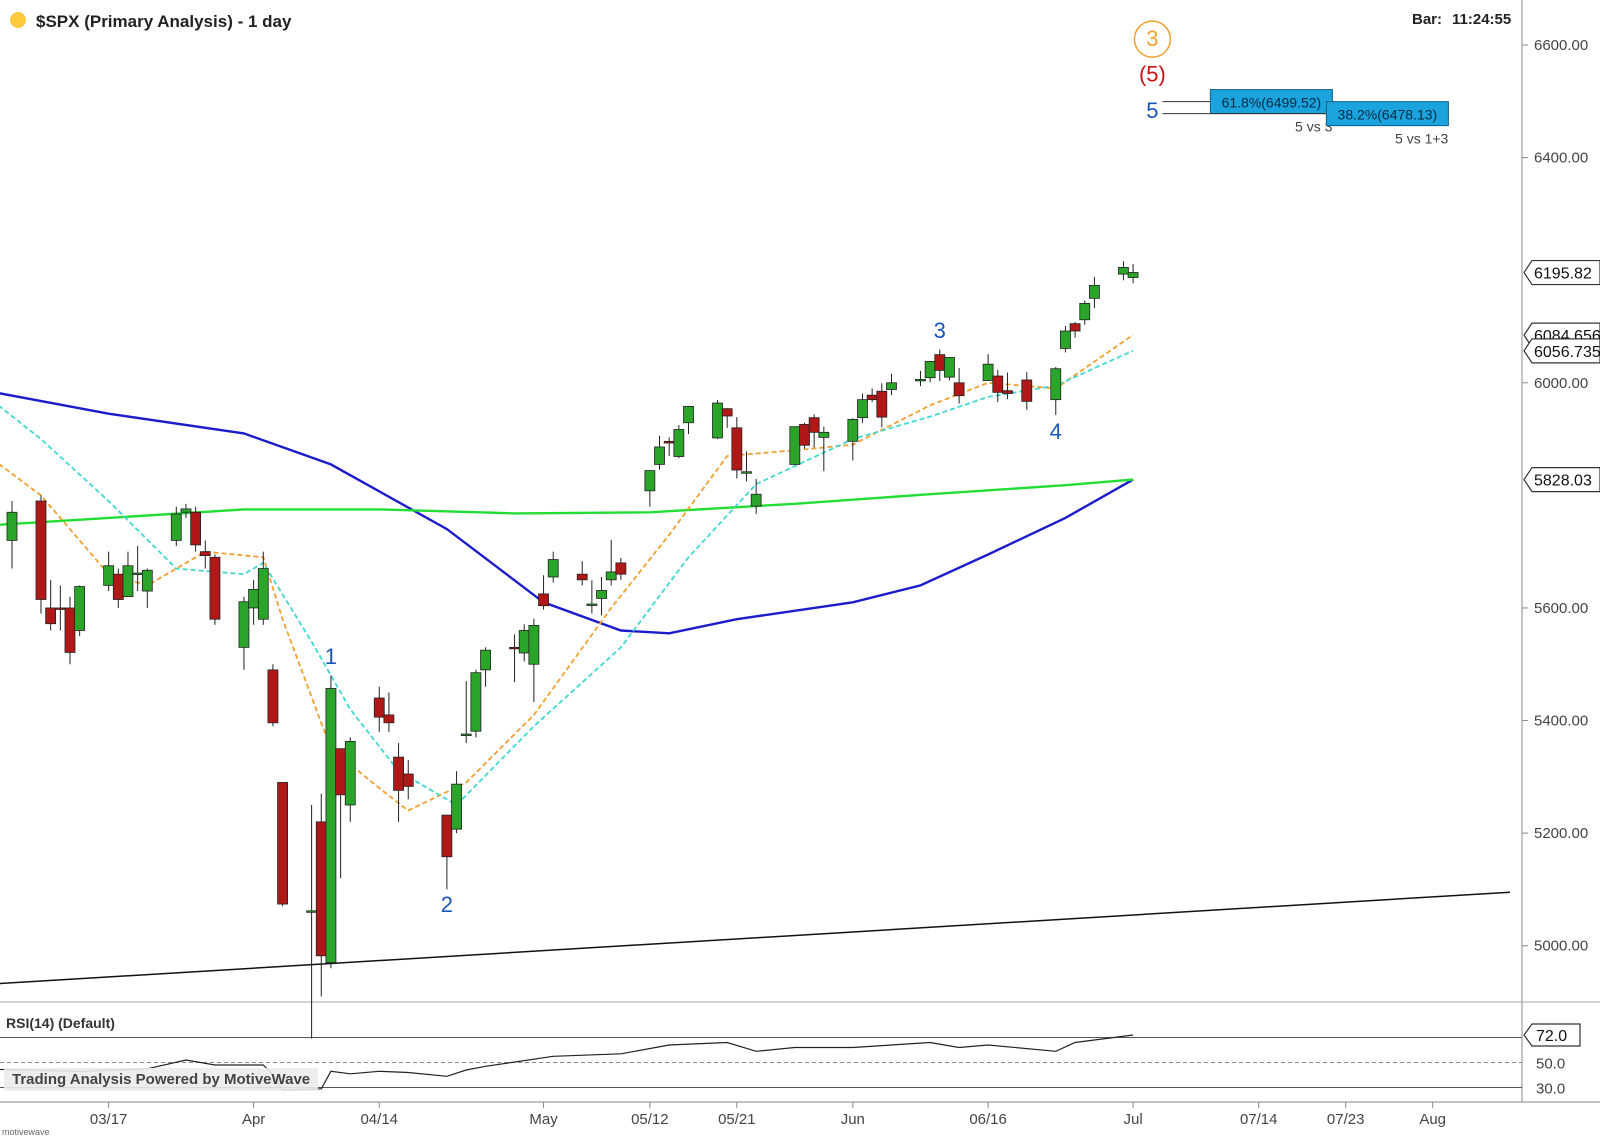 The height and width of the screenshot is (1139, 1600). Describe the element at coordinates (1561, 608) in the screenshot. I see `y-tick-label: 5600.00` at that location.